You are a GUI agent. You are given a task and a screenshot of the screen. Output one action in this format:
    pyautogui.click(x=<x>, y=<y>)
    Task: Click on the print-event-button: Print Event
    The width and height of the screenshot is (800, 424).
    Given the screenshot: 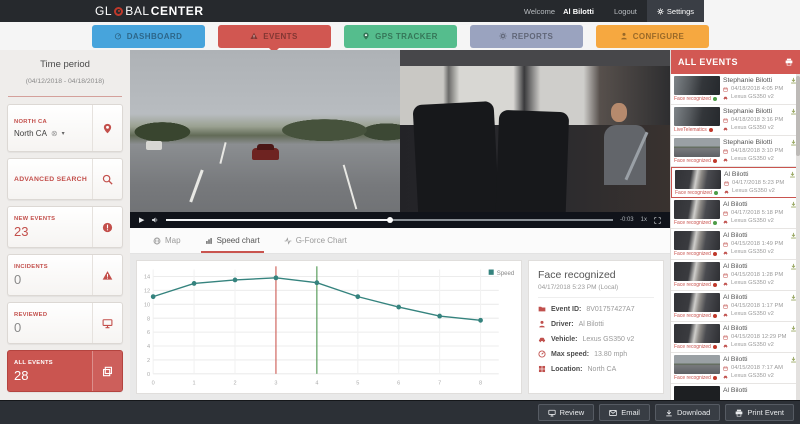 What is the action you would take?
    pyautogui.click(x=759, y=412)
    